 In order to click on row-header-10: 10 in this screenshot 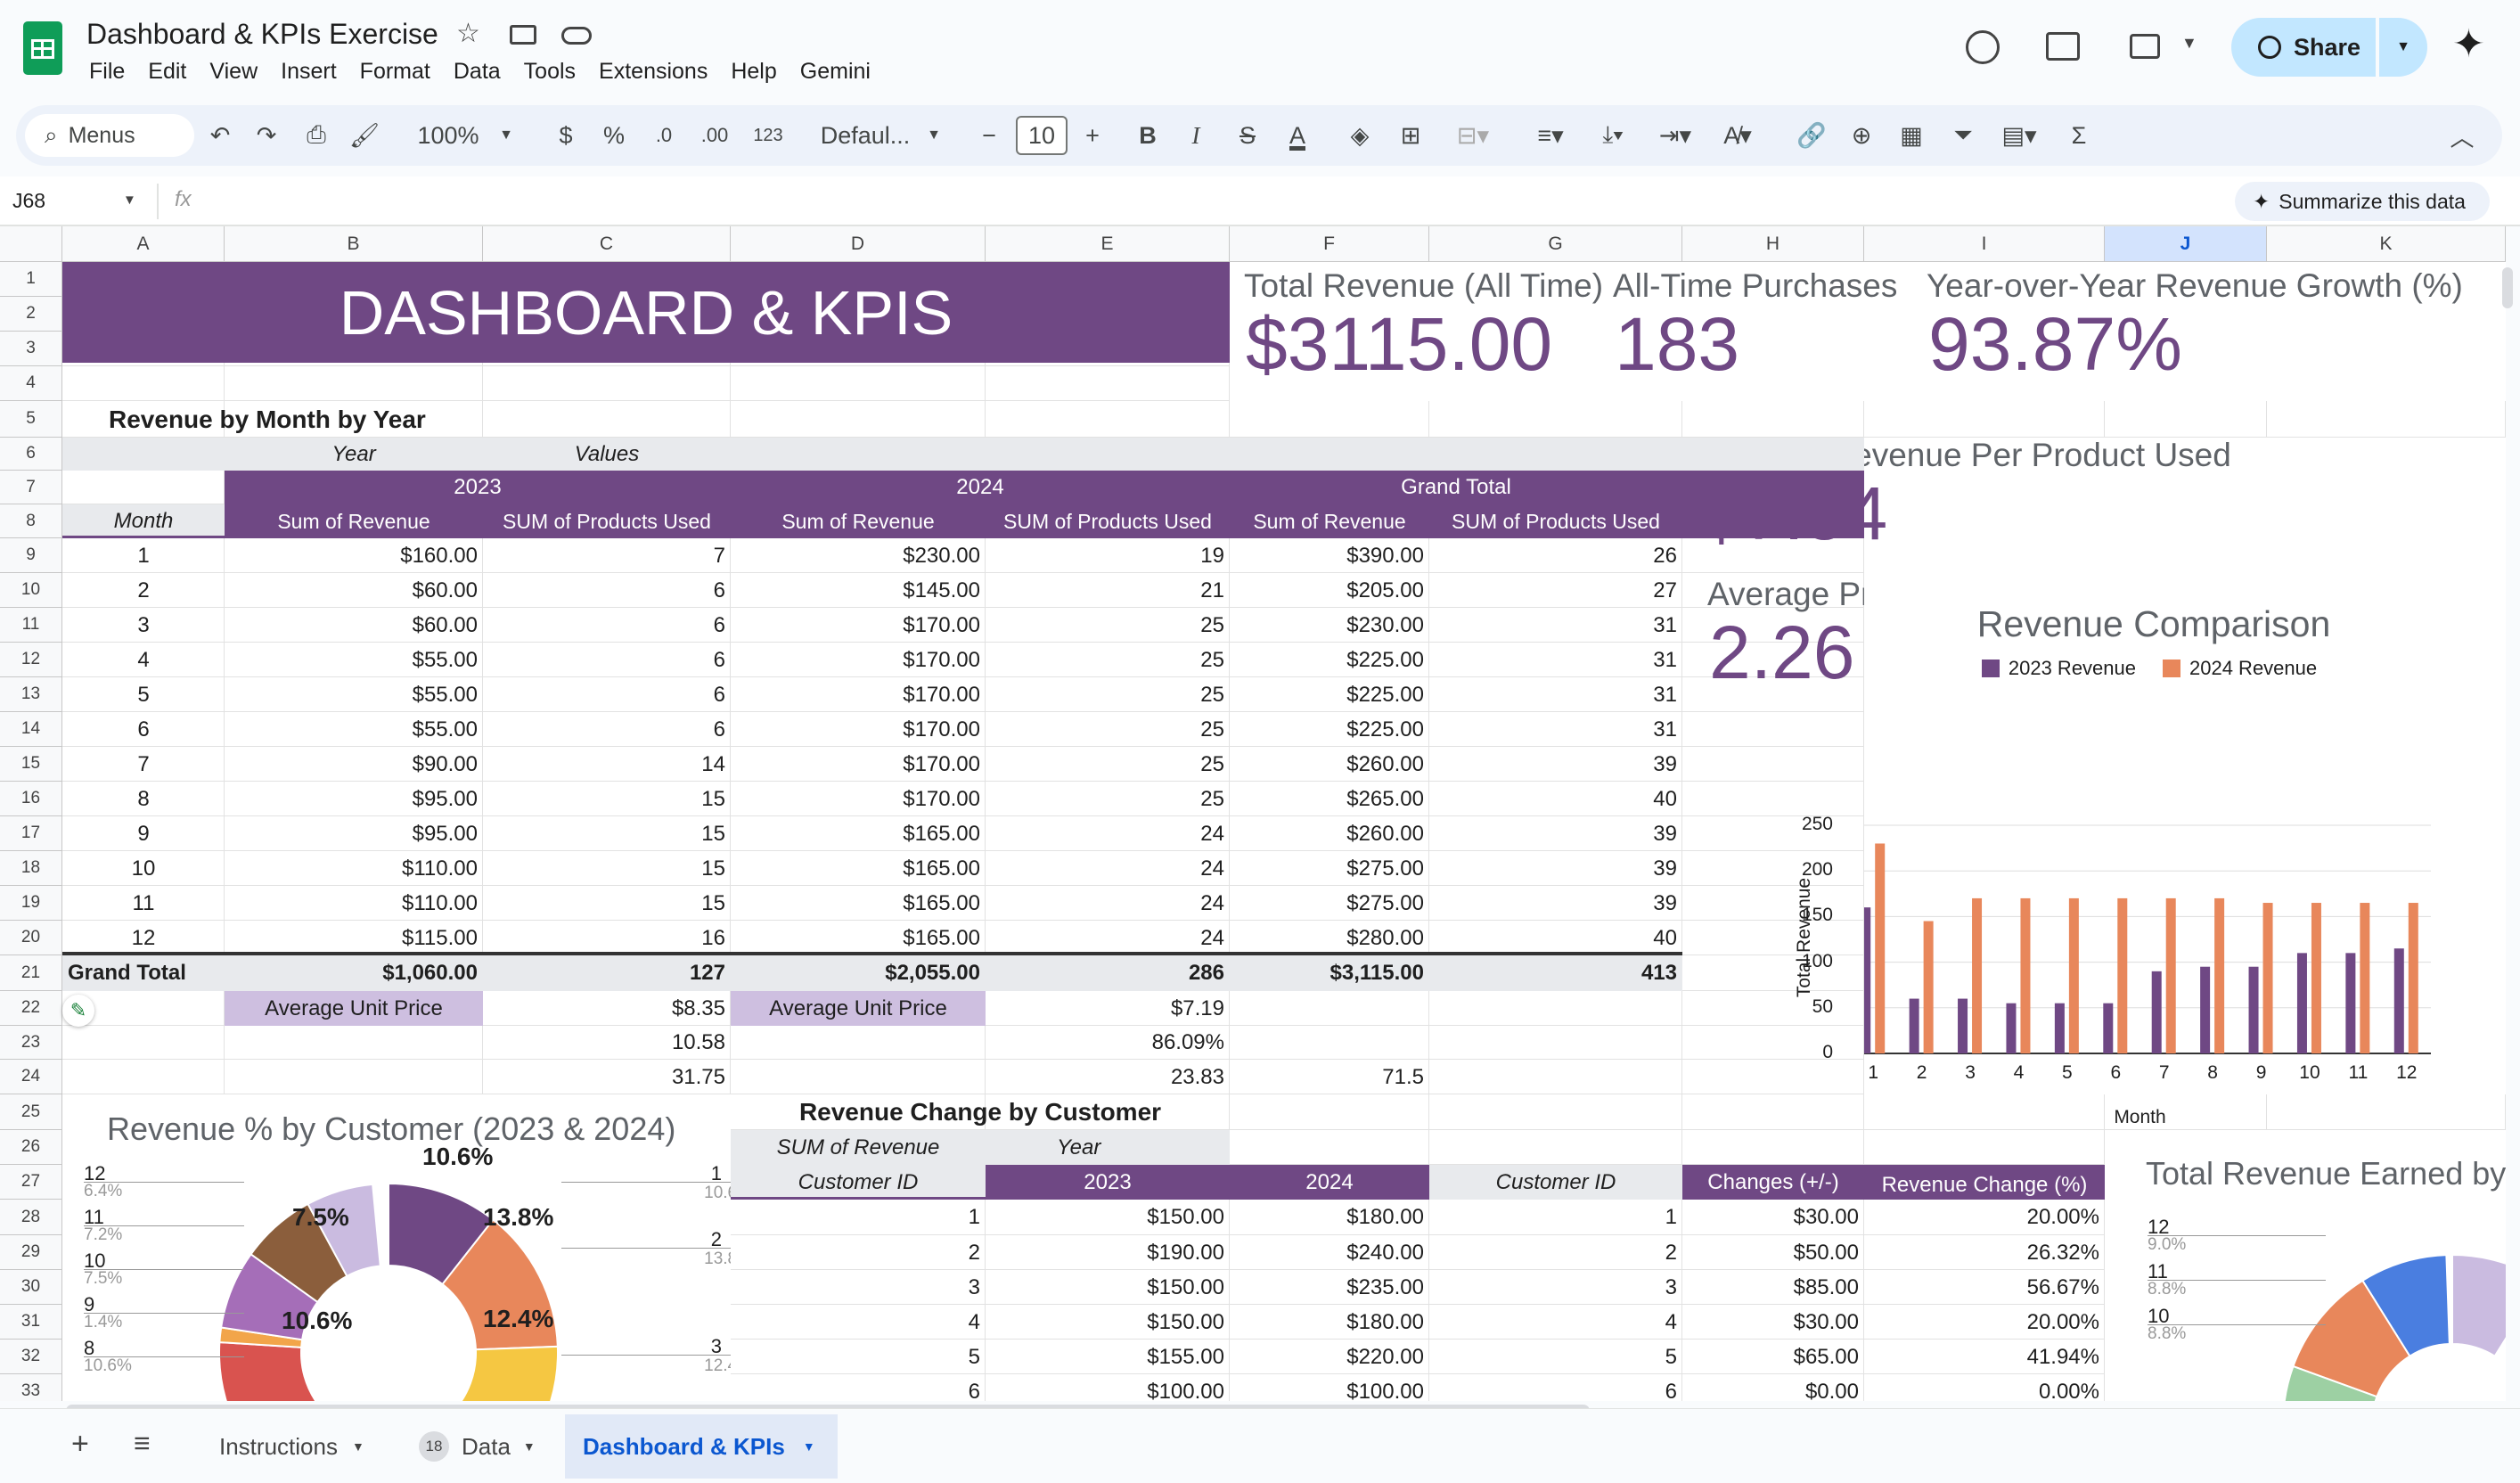, I will do `click(31, 590)`.